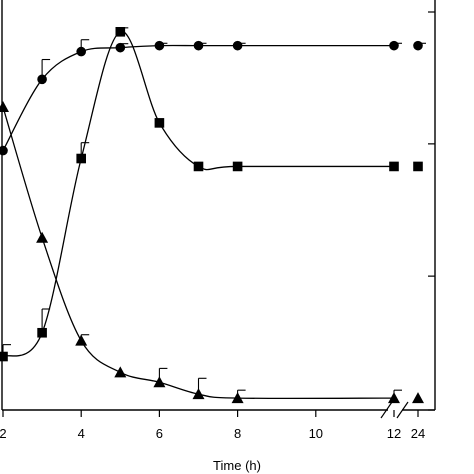 This screenshot has width=474, height=474. I want to click on x-tick-label: 4, so click(81, 433).